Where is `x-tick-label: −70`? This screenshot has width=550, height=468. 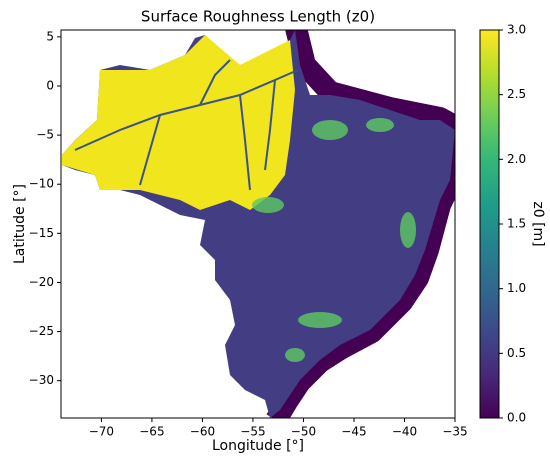 x-tick-label: −70 is located at coordinates (101, 432).